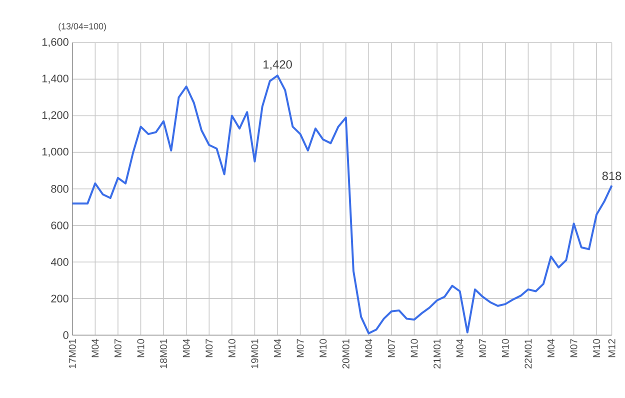 The height and width of the screenshot is (398, 625). I want to click on x-tick-label: 22M01, so click(528, 354).